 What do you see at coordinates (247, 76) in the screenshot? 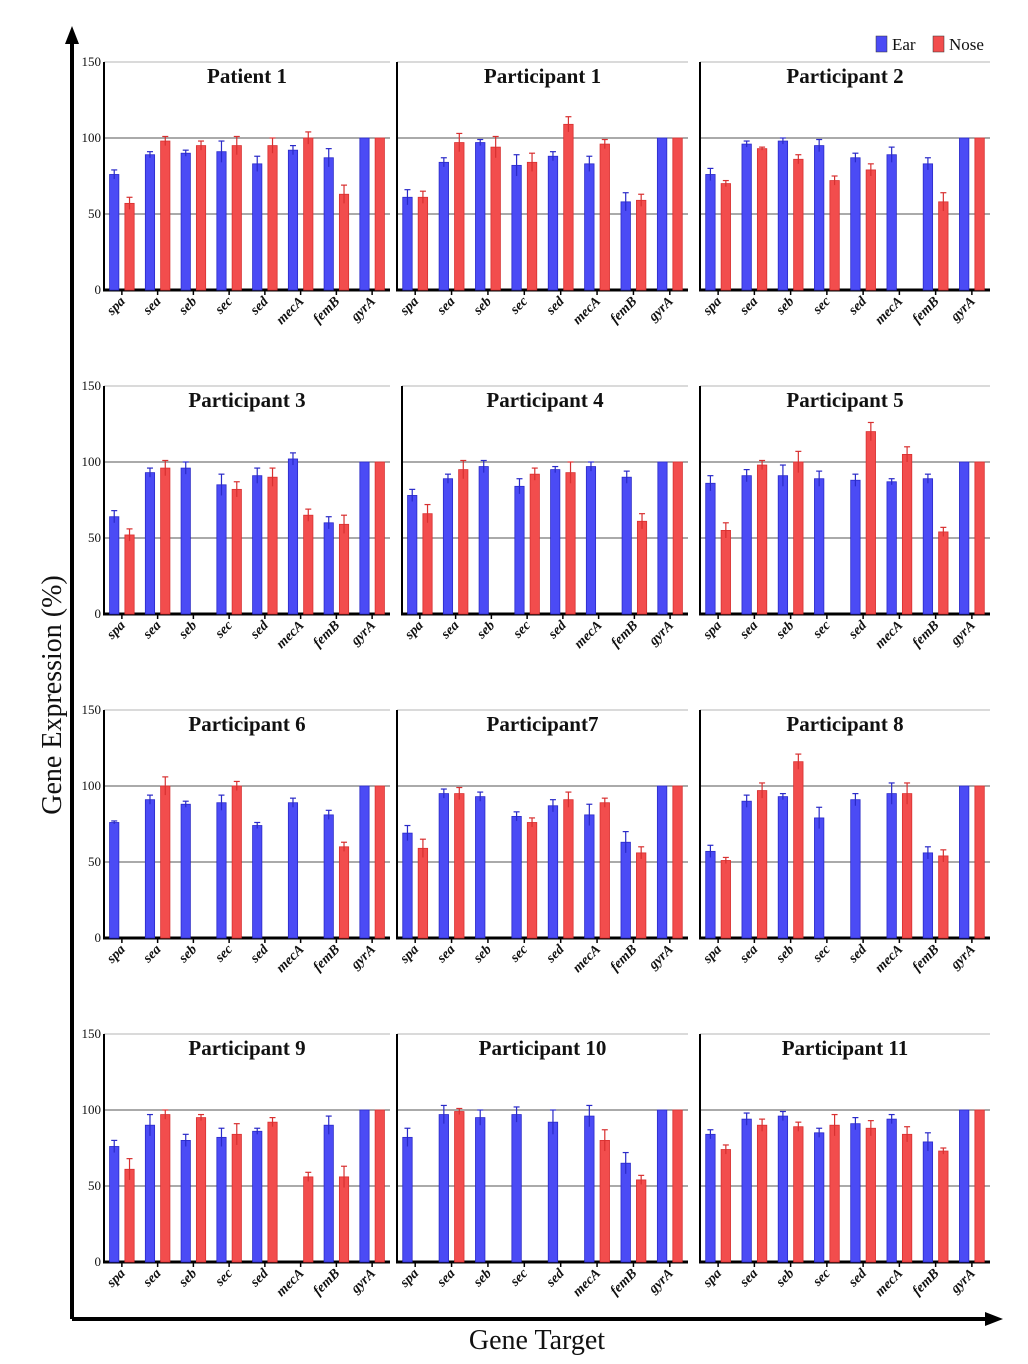
I see `panel-title: Patient 1` at bounding box center [247, 76].